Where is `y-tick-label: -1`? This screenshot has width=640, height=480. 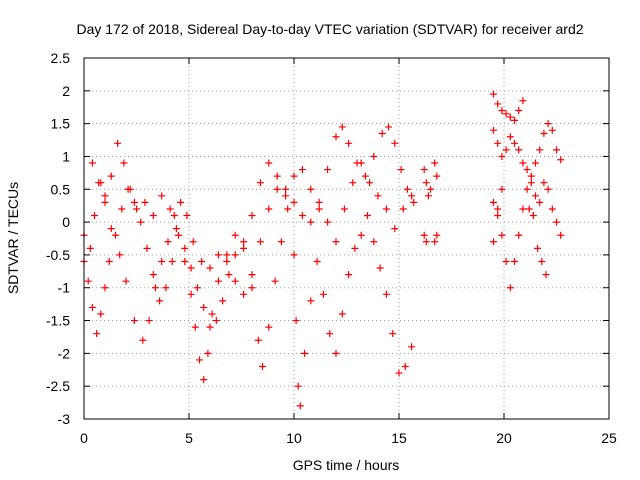 y-tick-label: -1 is located at coordinates (64, 288).